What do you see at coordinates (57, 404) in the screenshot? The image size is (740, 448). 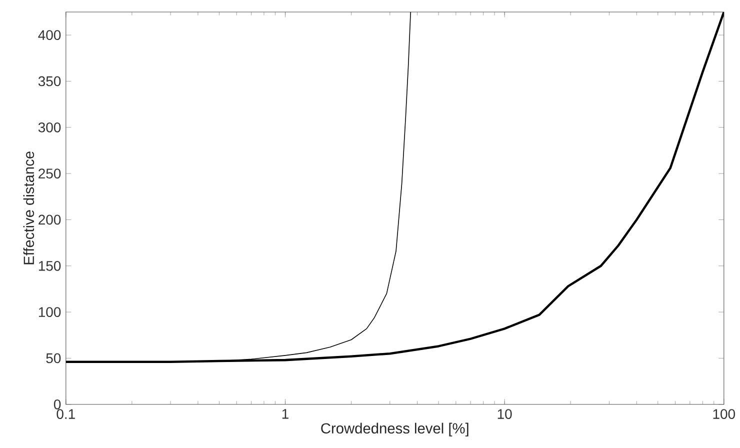 I see `y-tick-label: 0` at bounding box center [57, 404].